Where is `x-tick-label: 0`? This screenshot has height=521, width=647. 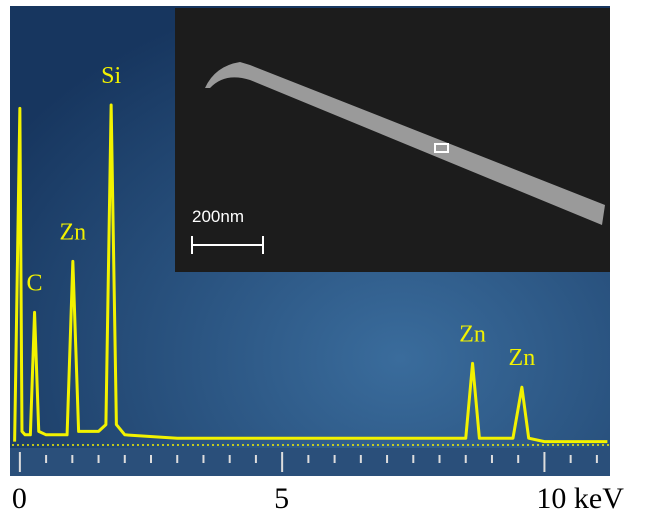
x-tick-label: 0 is located at coordinates (19, 498).